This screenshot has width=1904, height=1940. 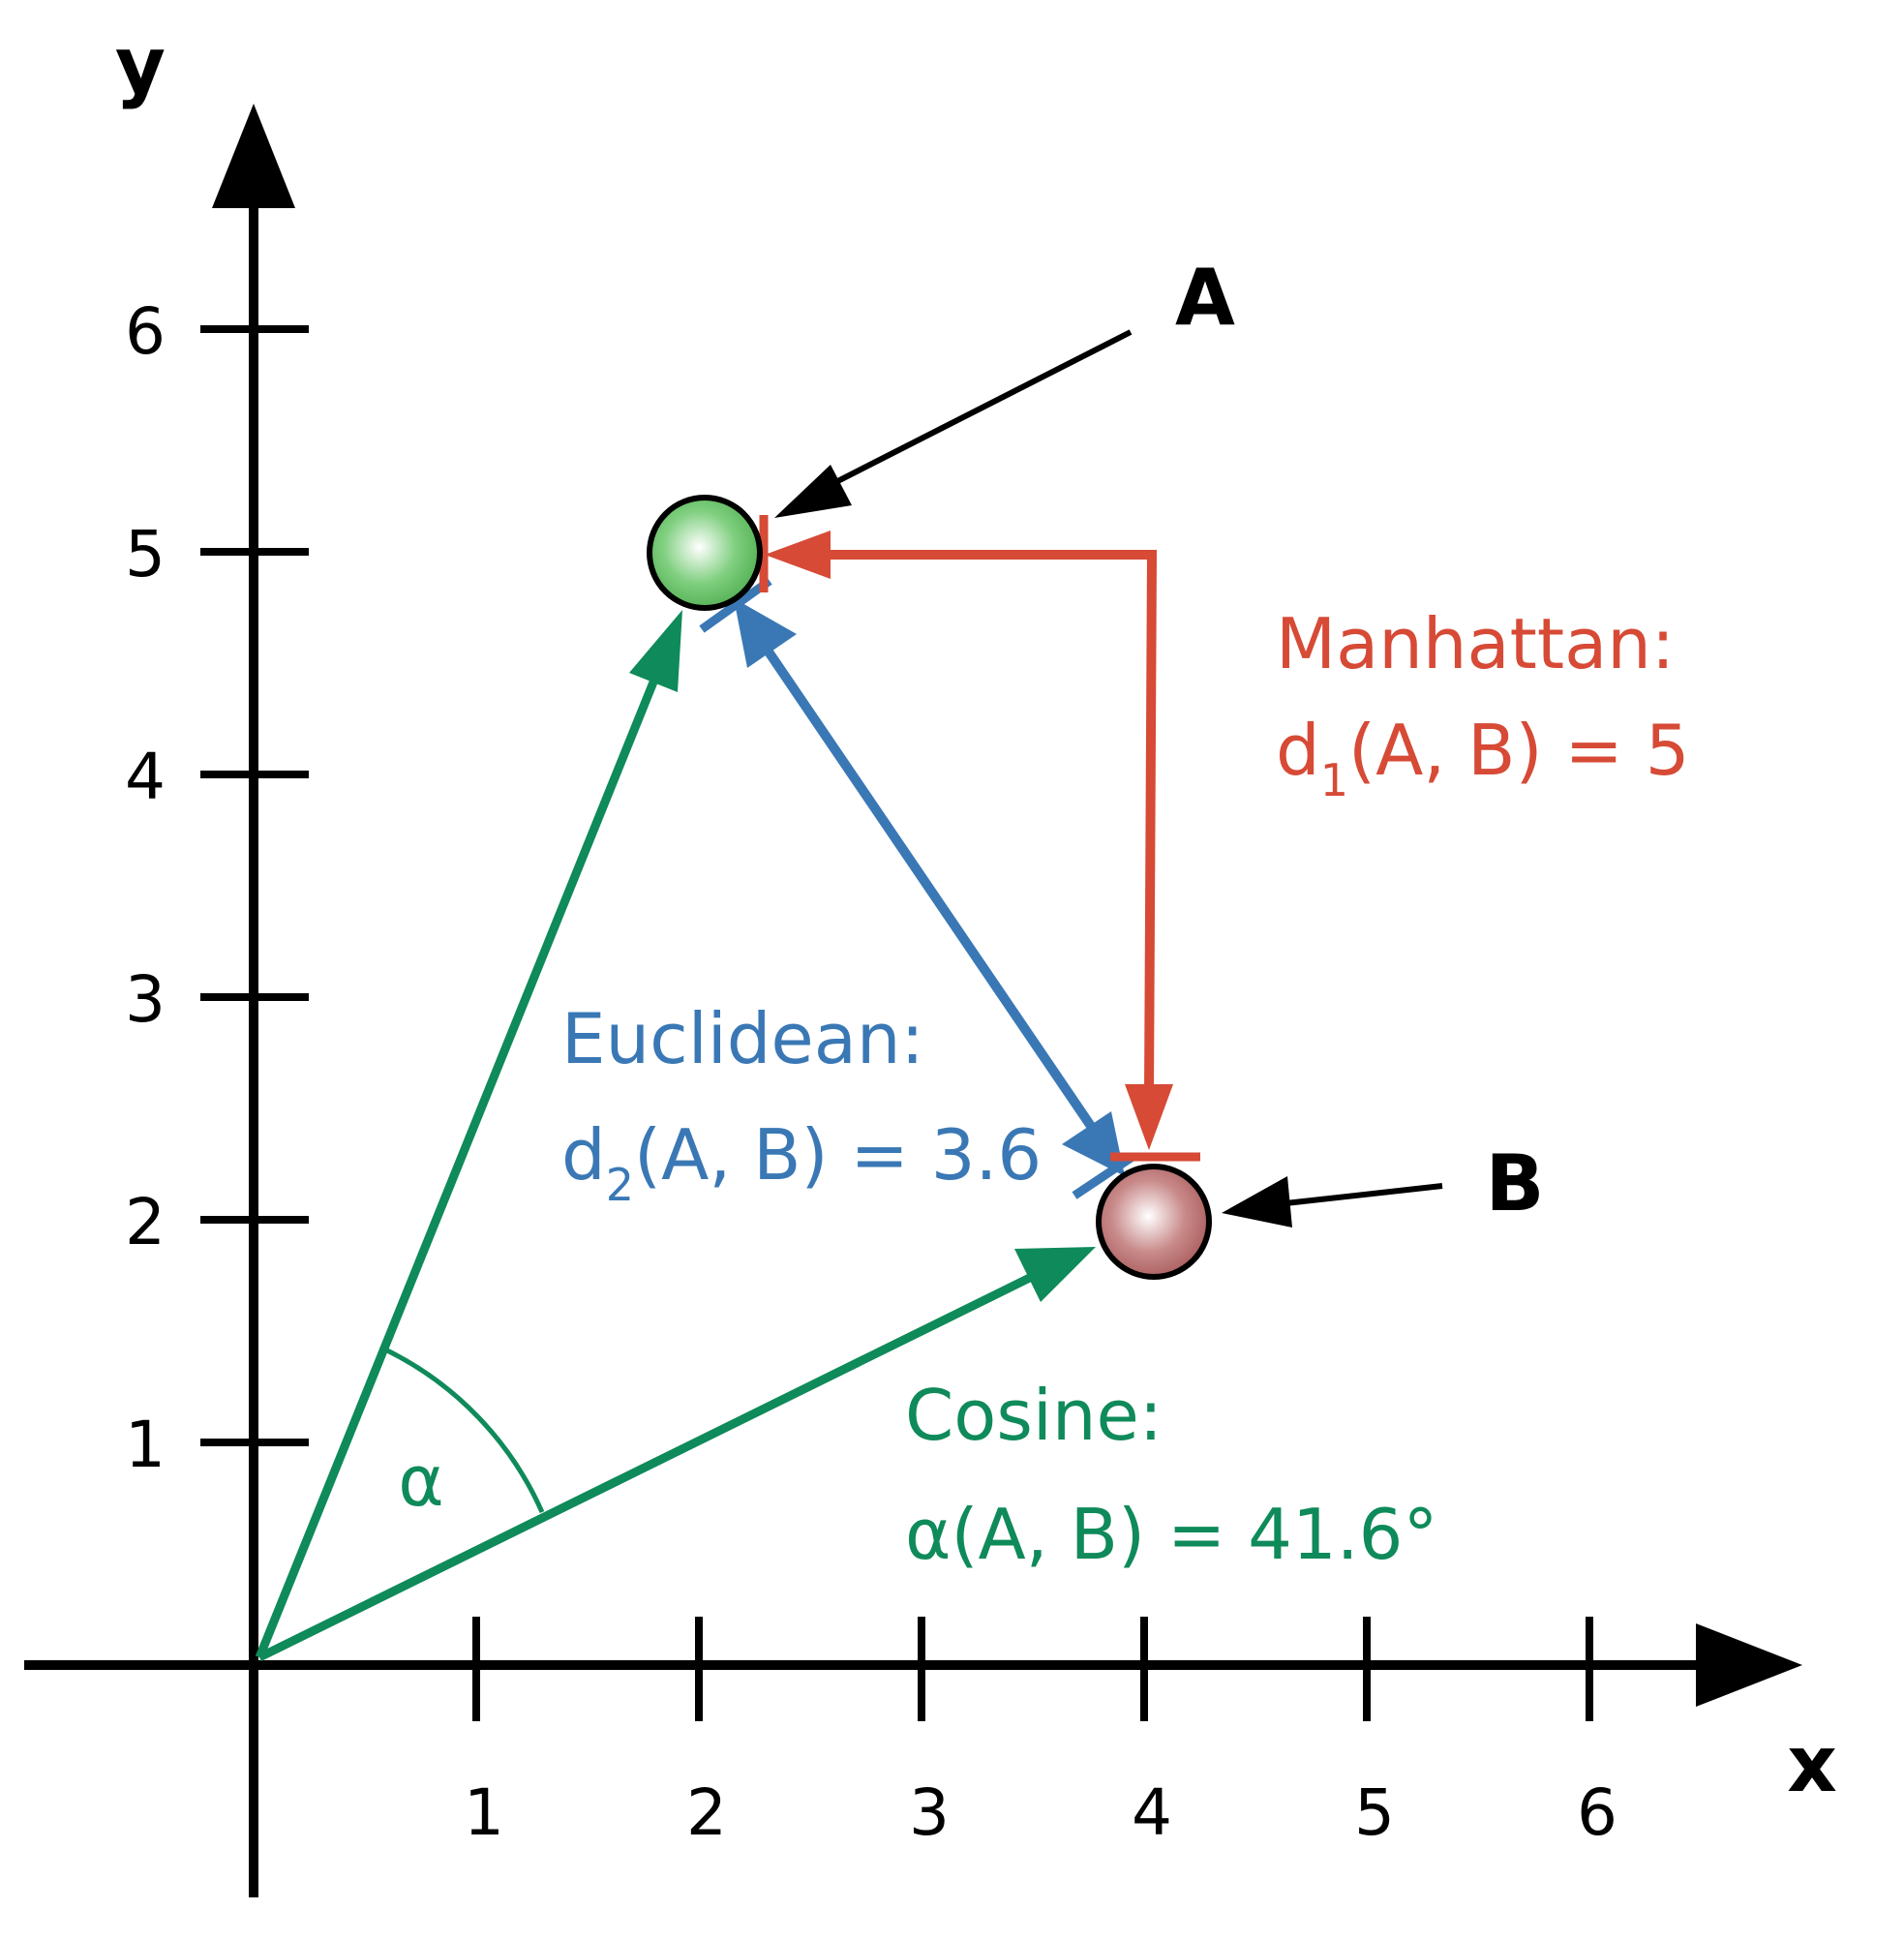 I want to click on pointer-a-line, so click(x=972, y=413).